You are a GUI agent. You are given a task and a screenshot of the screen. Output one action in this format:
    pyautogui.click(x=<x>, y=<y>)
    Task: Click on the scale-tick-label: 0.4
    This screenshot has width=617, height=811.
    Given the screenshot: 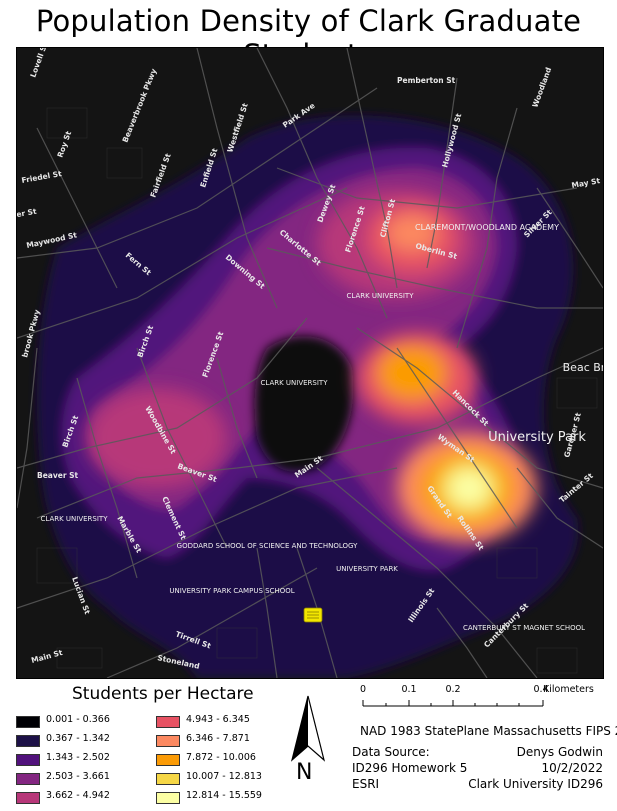 What is the action you would take?
    pyautogui.click(x=541, y=689)
    